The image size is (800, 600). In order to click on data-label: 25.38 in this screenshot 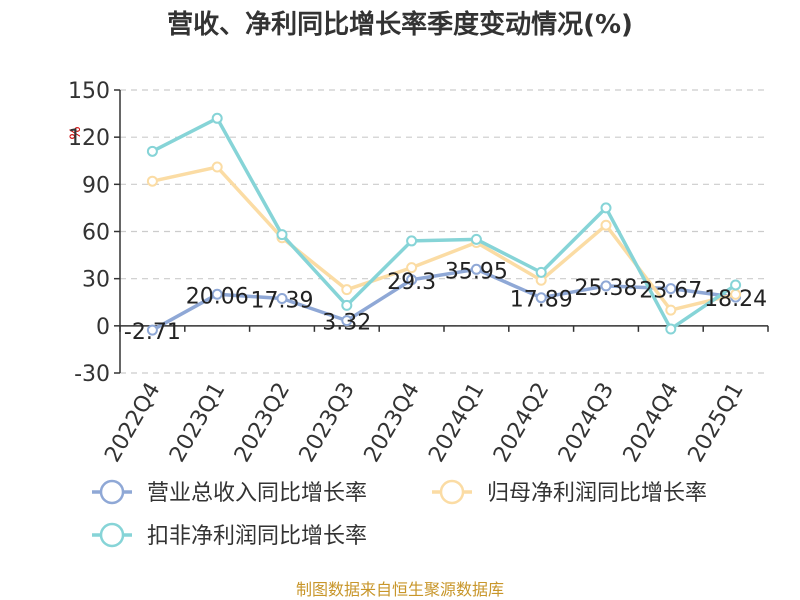, I will do `click(606, 288)`.